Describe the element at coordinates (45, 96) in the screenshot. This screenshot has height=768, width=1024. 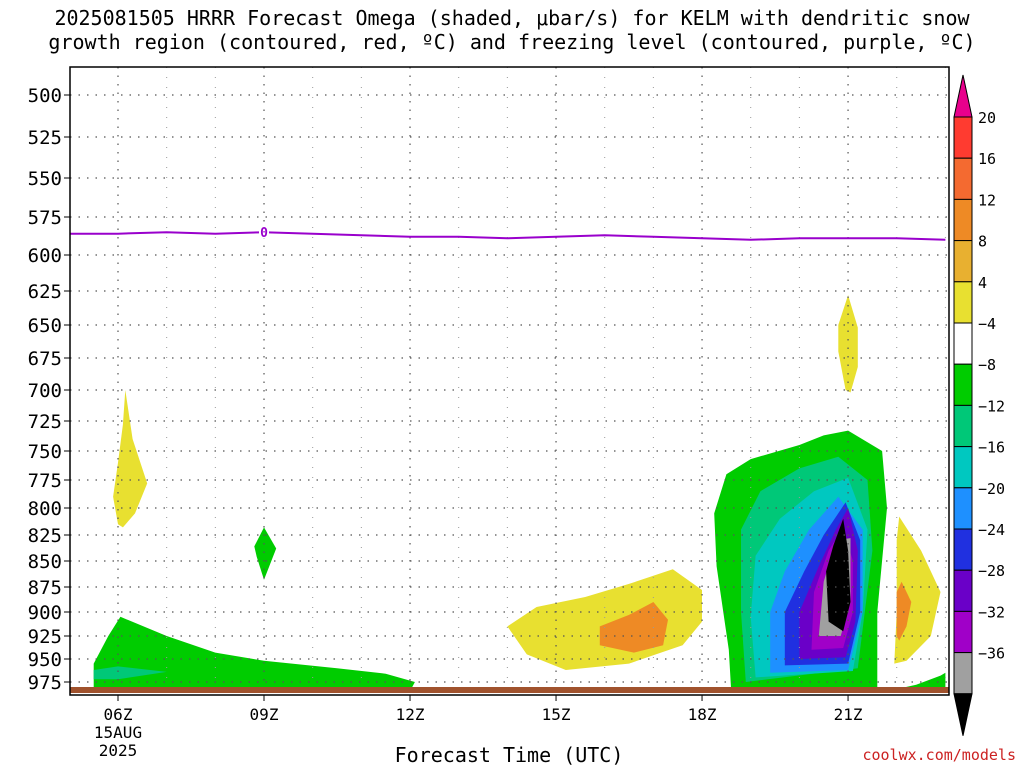
I see `y-tick-label: 500` at that location.